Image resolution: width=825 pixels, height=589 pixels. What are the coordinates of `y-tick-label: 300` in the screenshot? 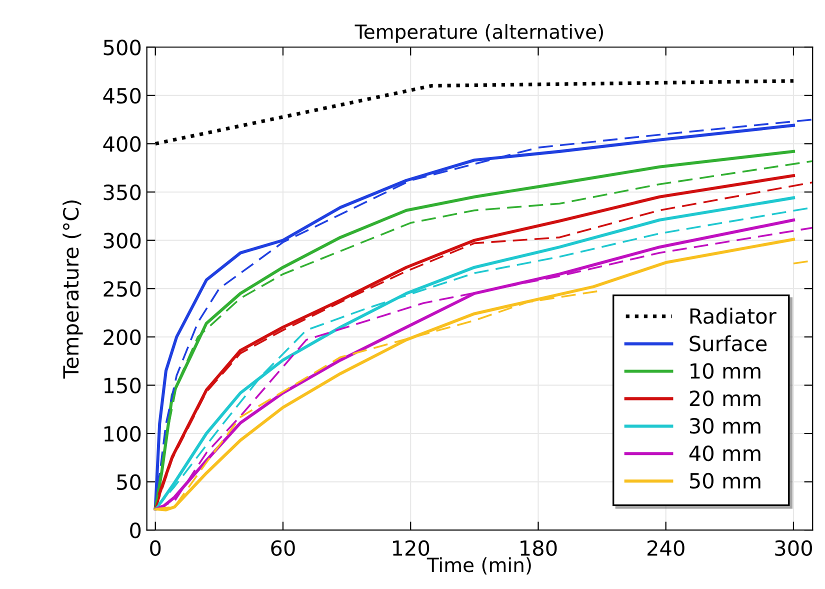 It's located at (122, 240).